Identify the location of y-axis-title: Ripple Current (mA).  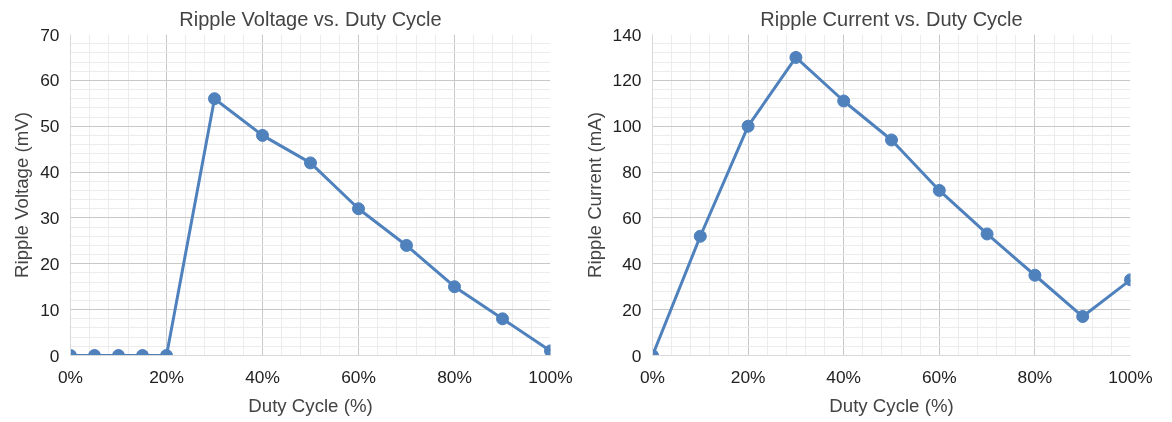
(594, 195).